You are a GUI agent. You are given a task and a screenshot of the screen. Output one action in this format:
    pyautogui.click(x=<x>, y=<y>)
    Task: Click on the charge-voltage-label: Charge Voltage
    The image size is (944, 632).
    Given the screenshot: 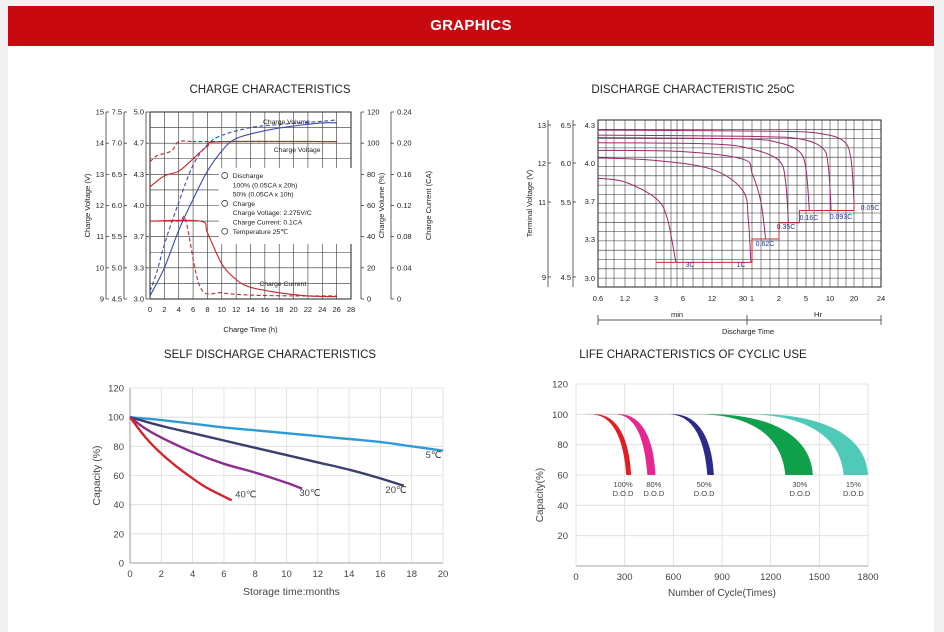 What is the action you would take?
    pyautogui.click(x=297, y=150)
    